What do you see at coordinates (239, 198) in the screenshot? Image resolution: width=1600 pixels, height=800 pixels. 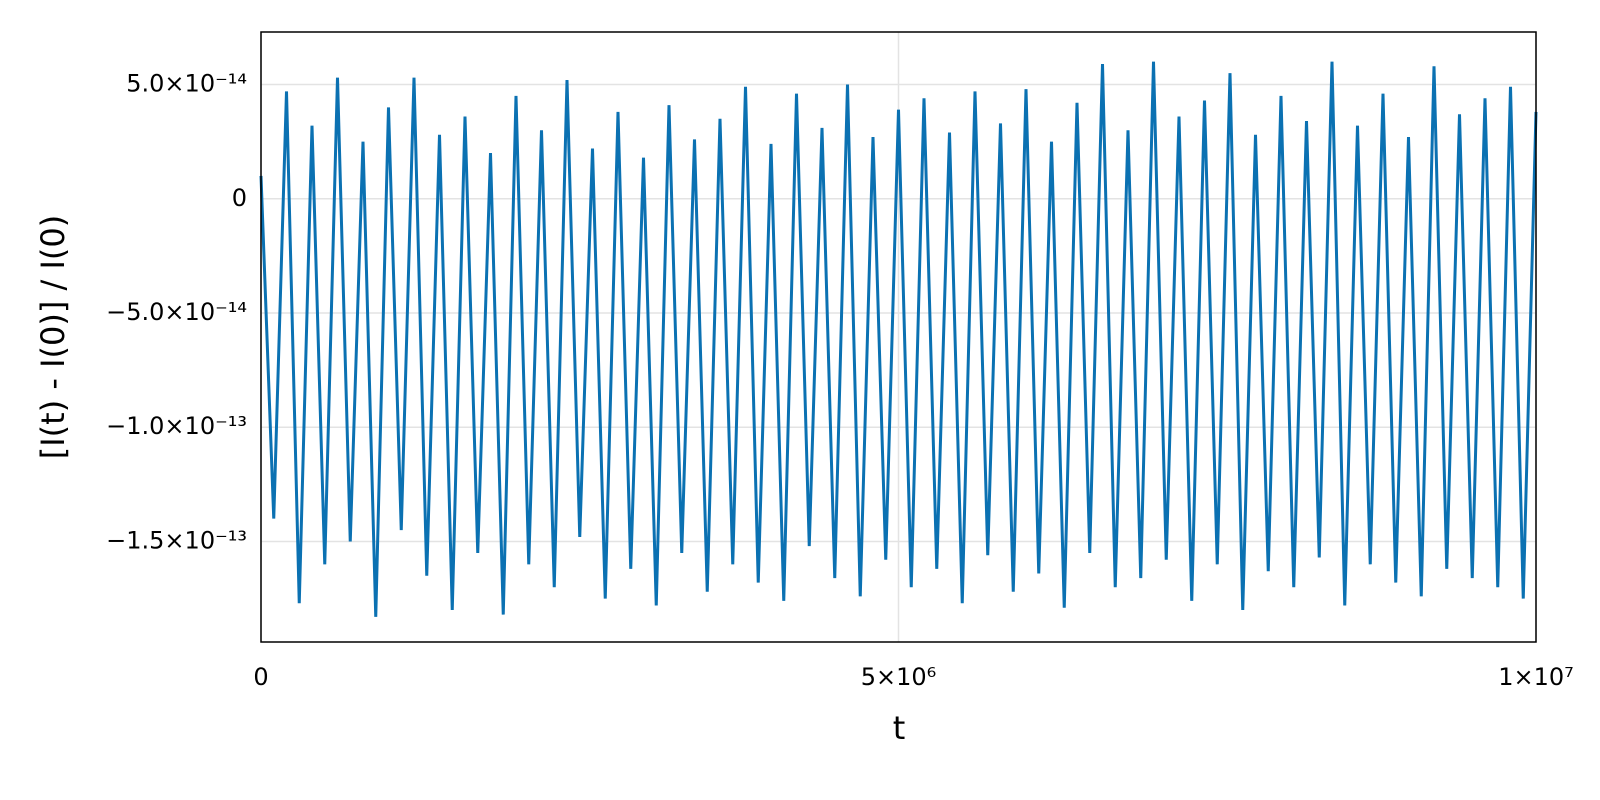 I see `y-tick-label: 0` at bounding box center [239, 198].